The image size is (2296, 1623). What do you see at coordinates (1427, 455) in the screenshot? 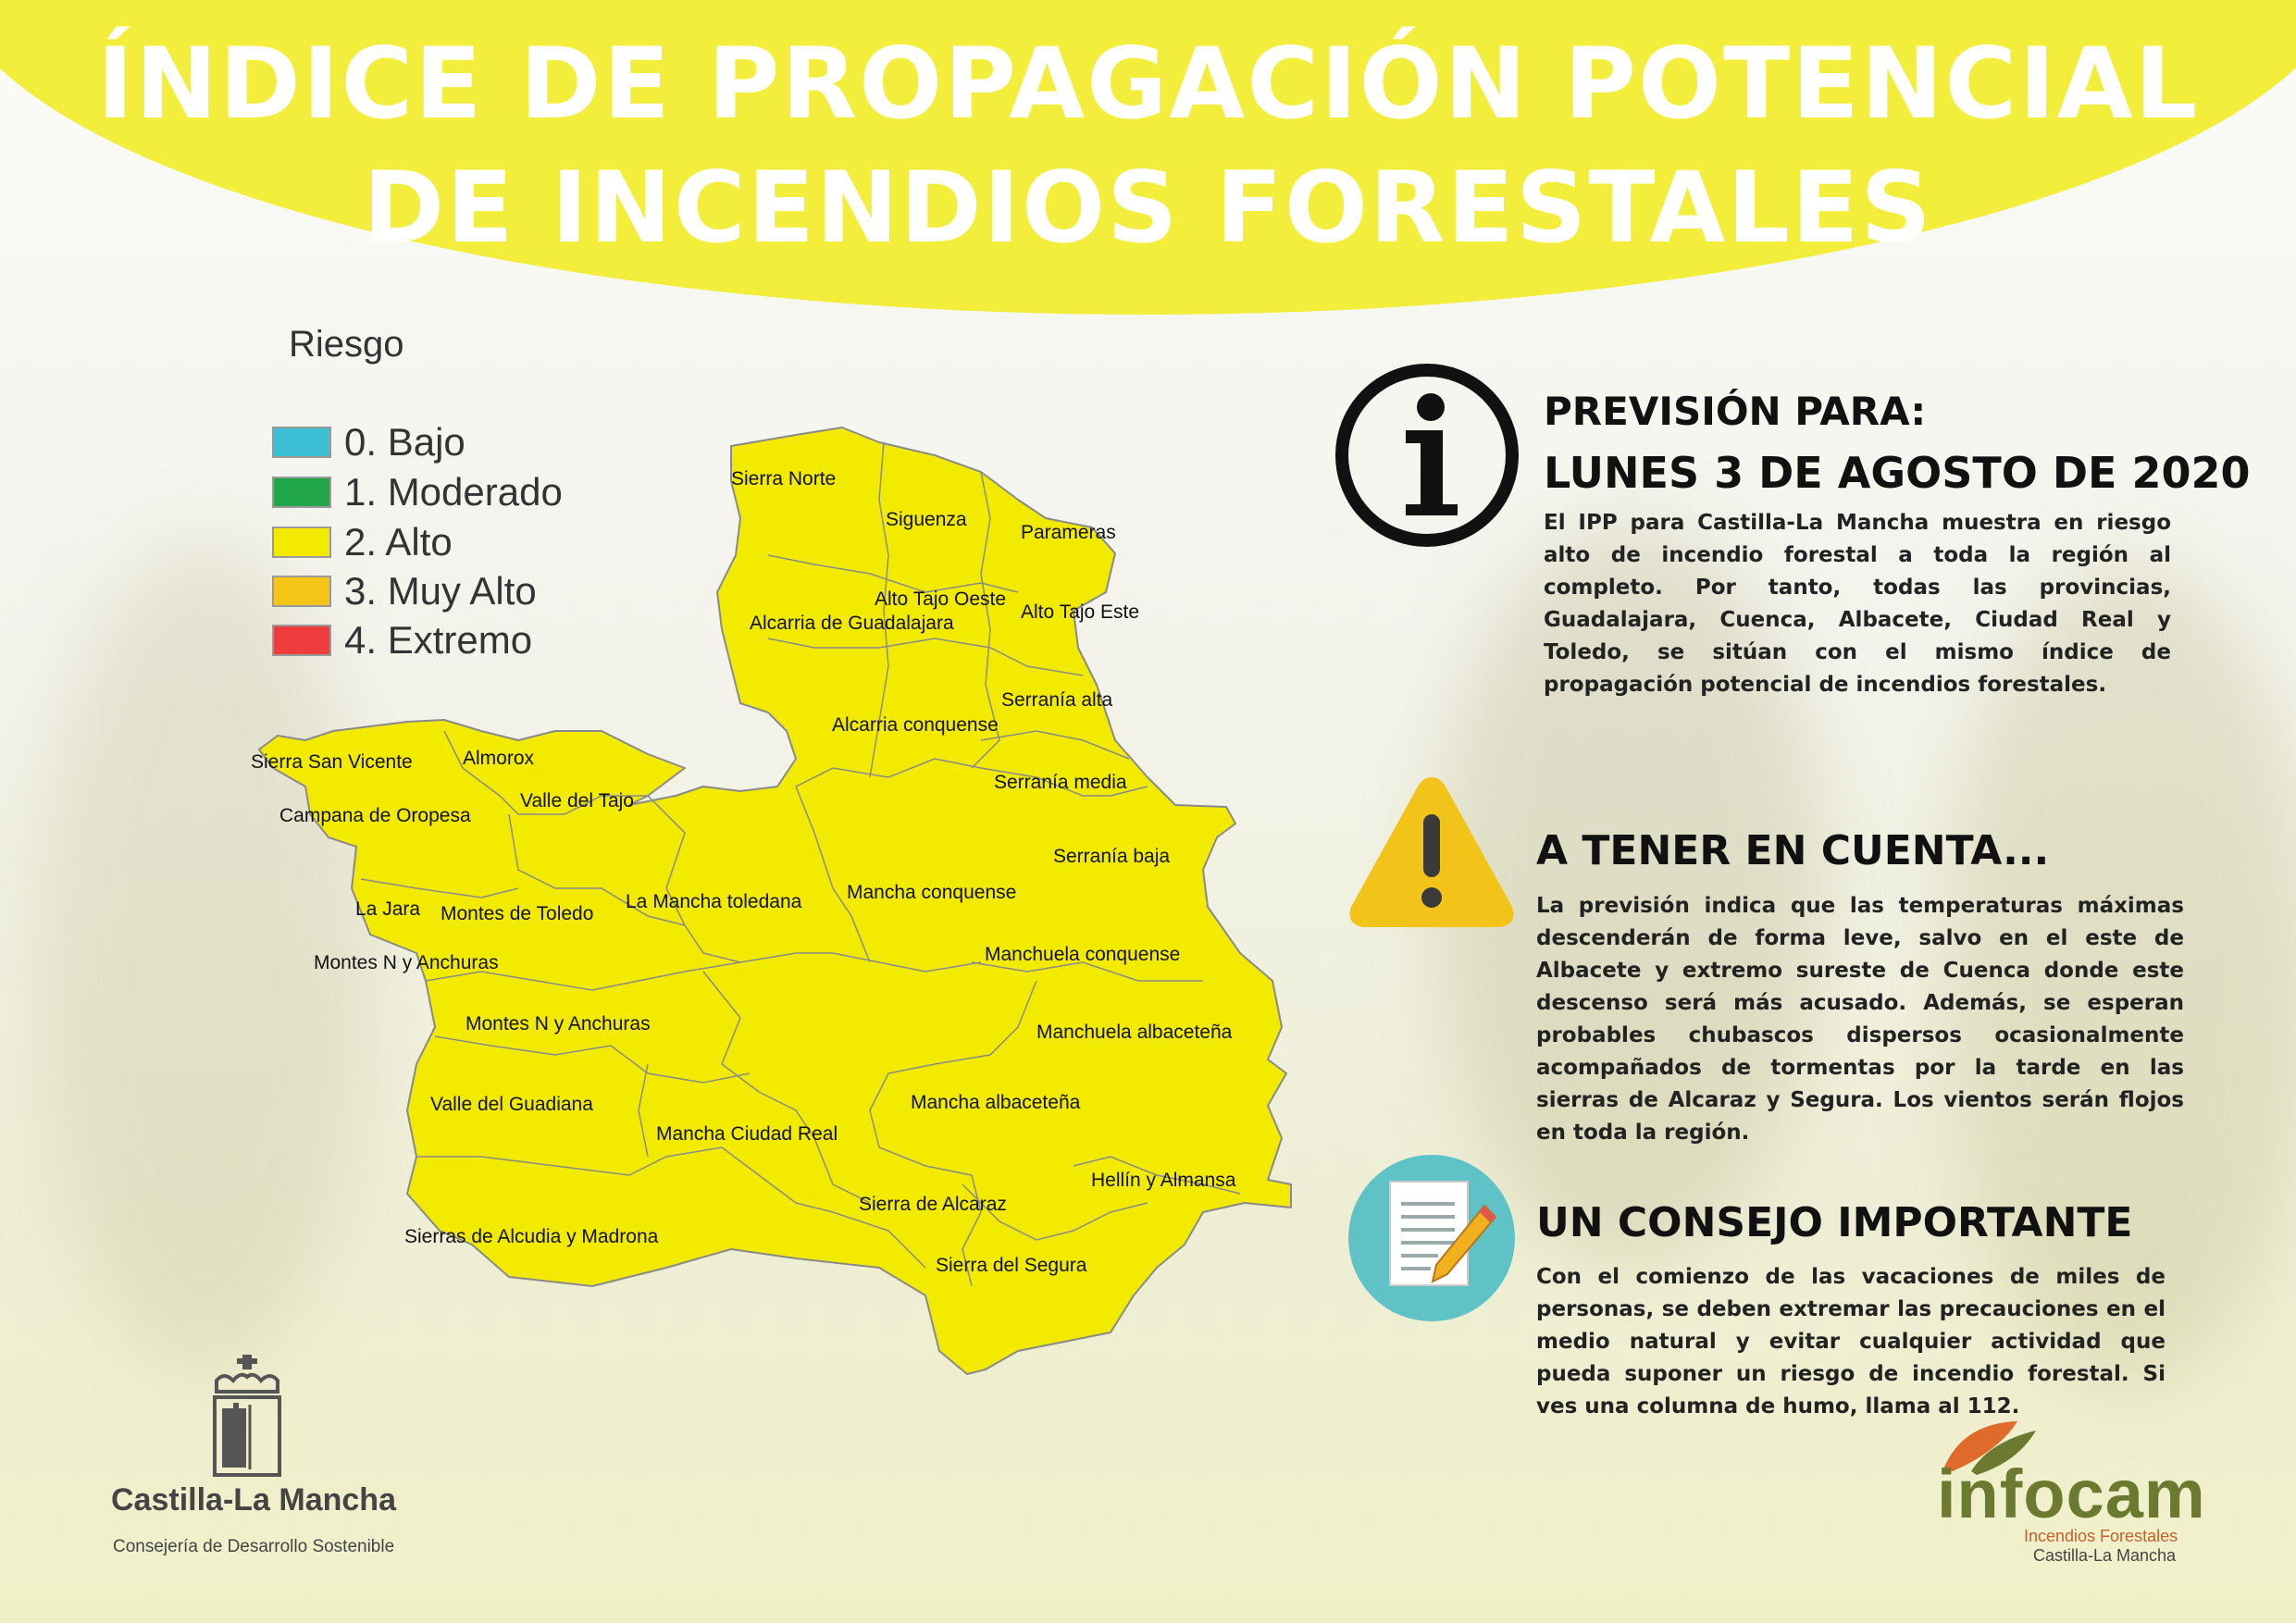
I see `info-icon` at bounding box center [1427, 455].